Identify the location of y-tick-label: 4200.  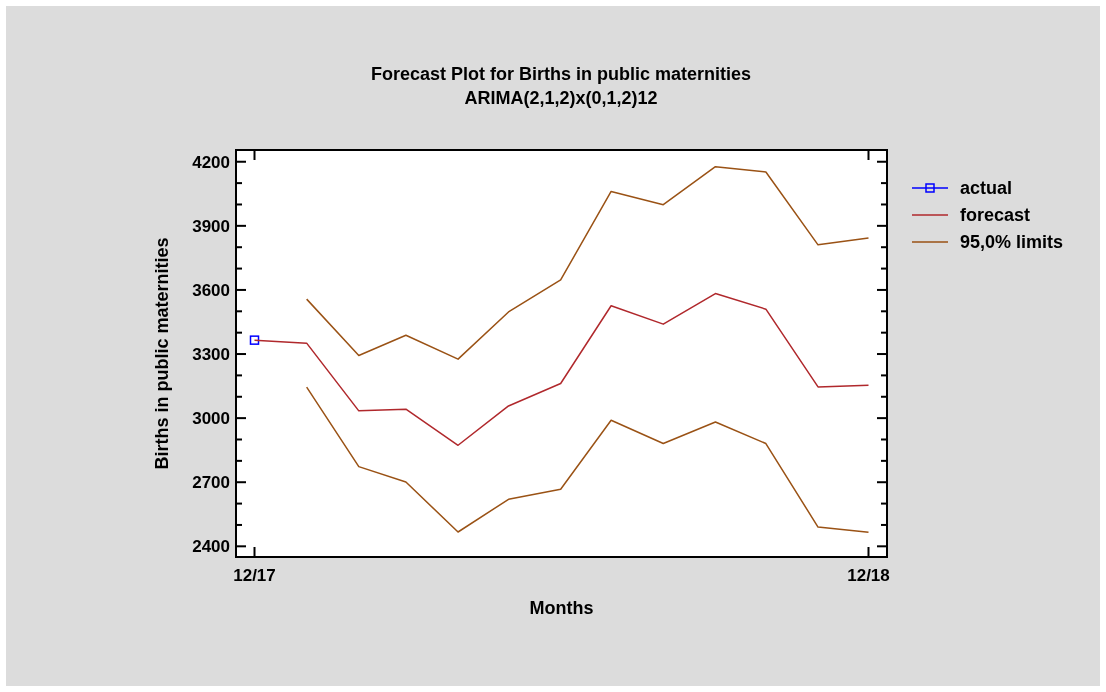
(211, 162).